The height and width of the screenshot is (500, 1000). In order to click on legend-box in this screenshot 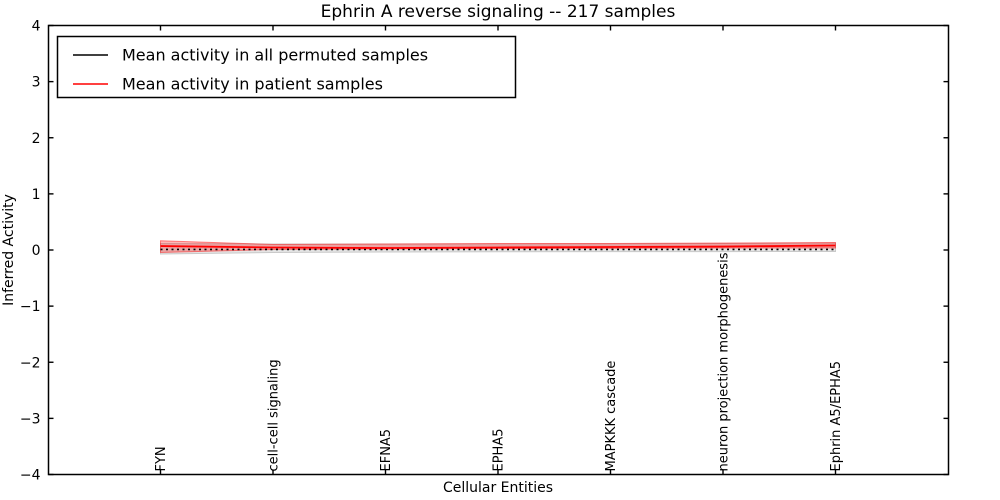, I will do `click(286, 67)`.